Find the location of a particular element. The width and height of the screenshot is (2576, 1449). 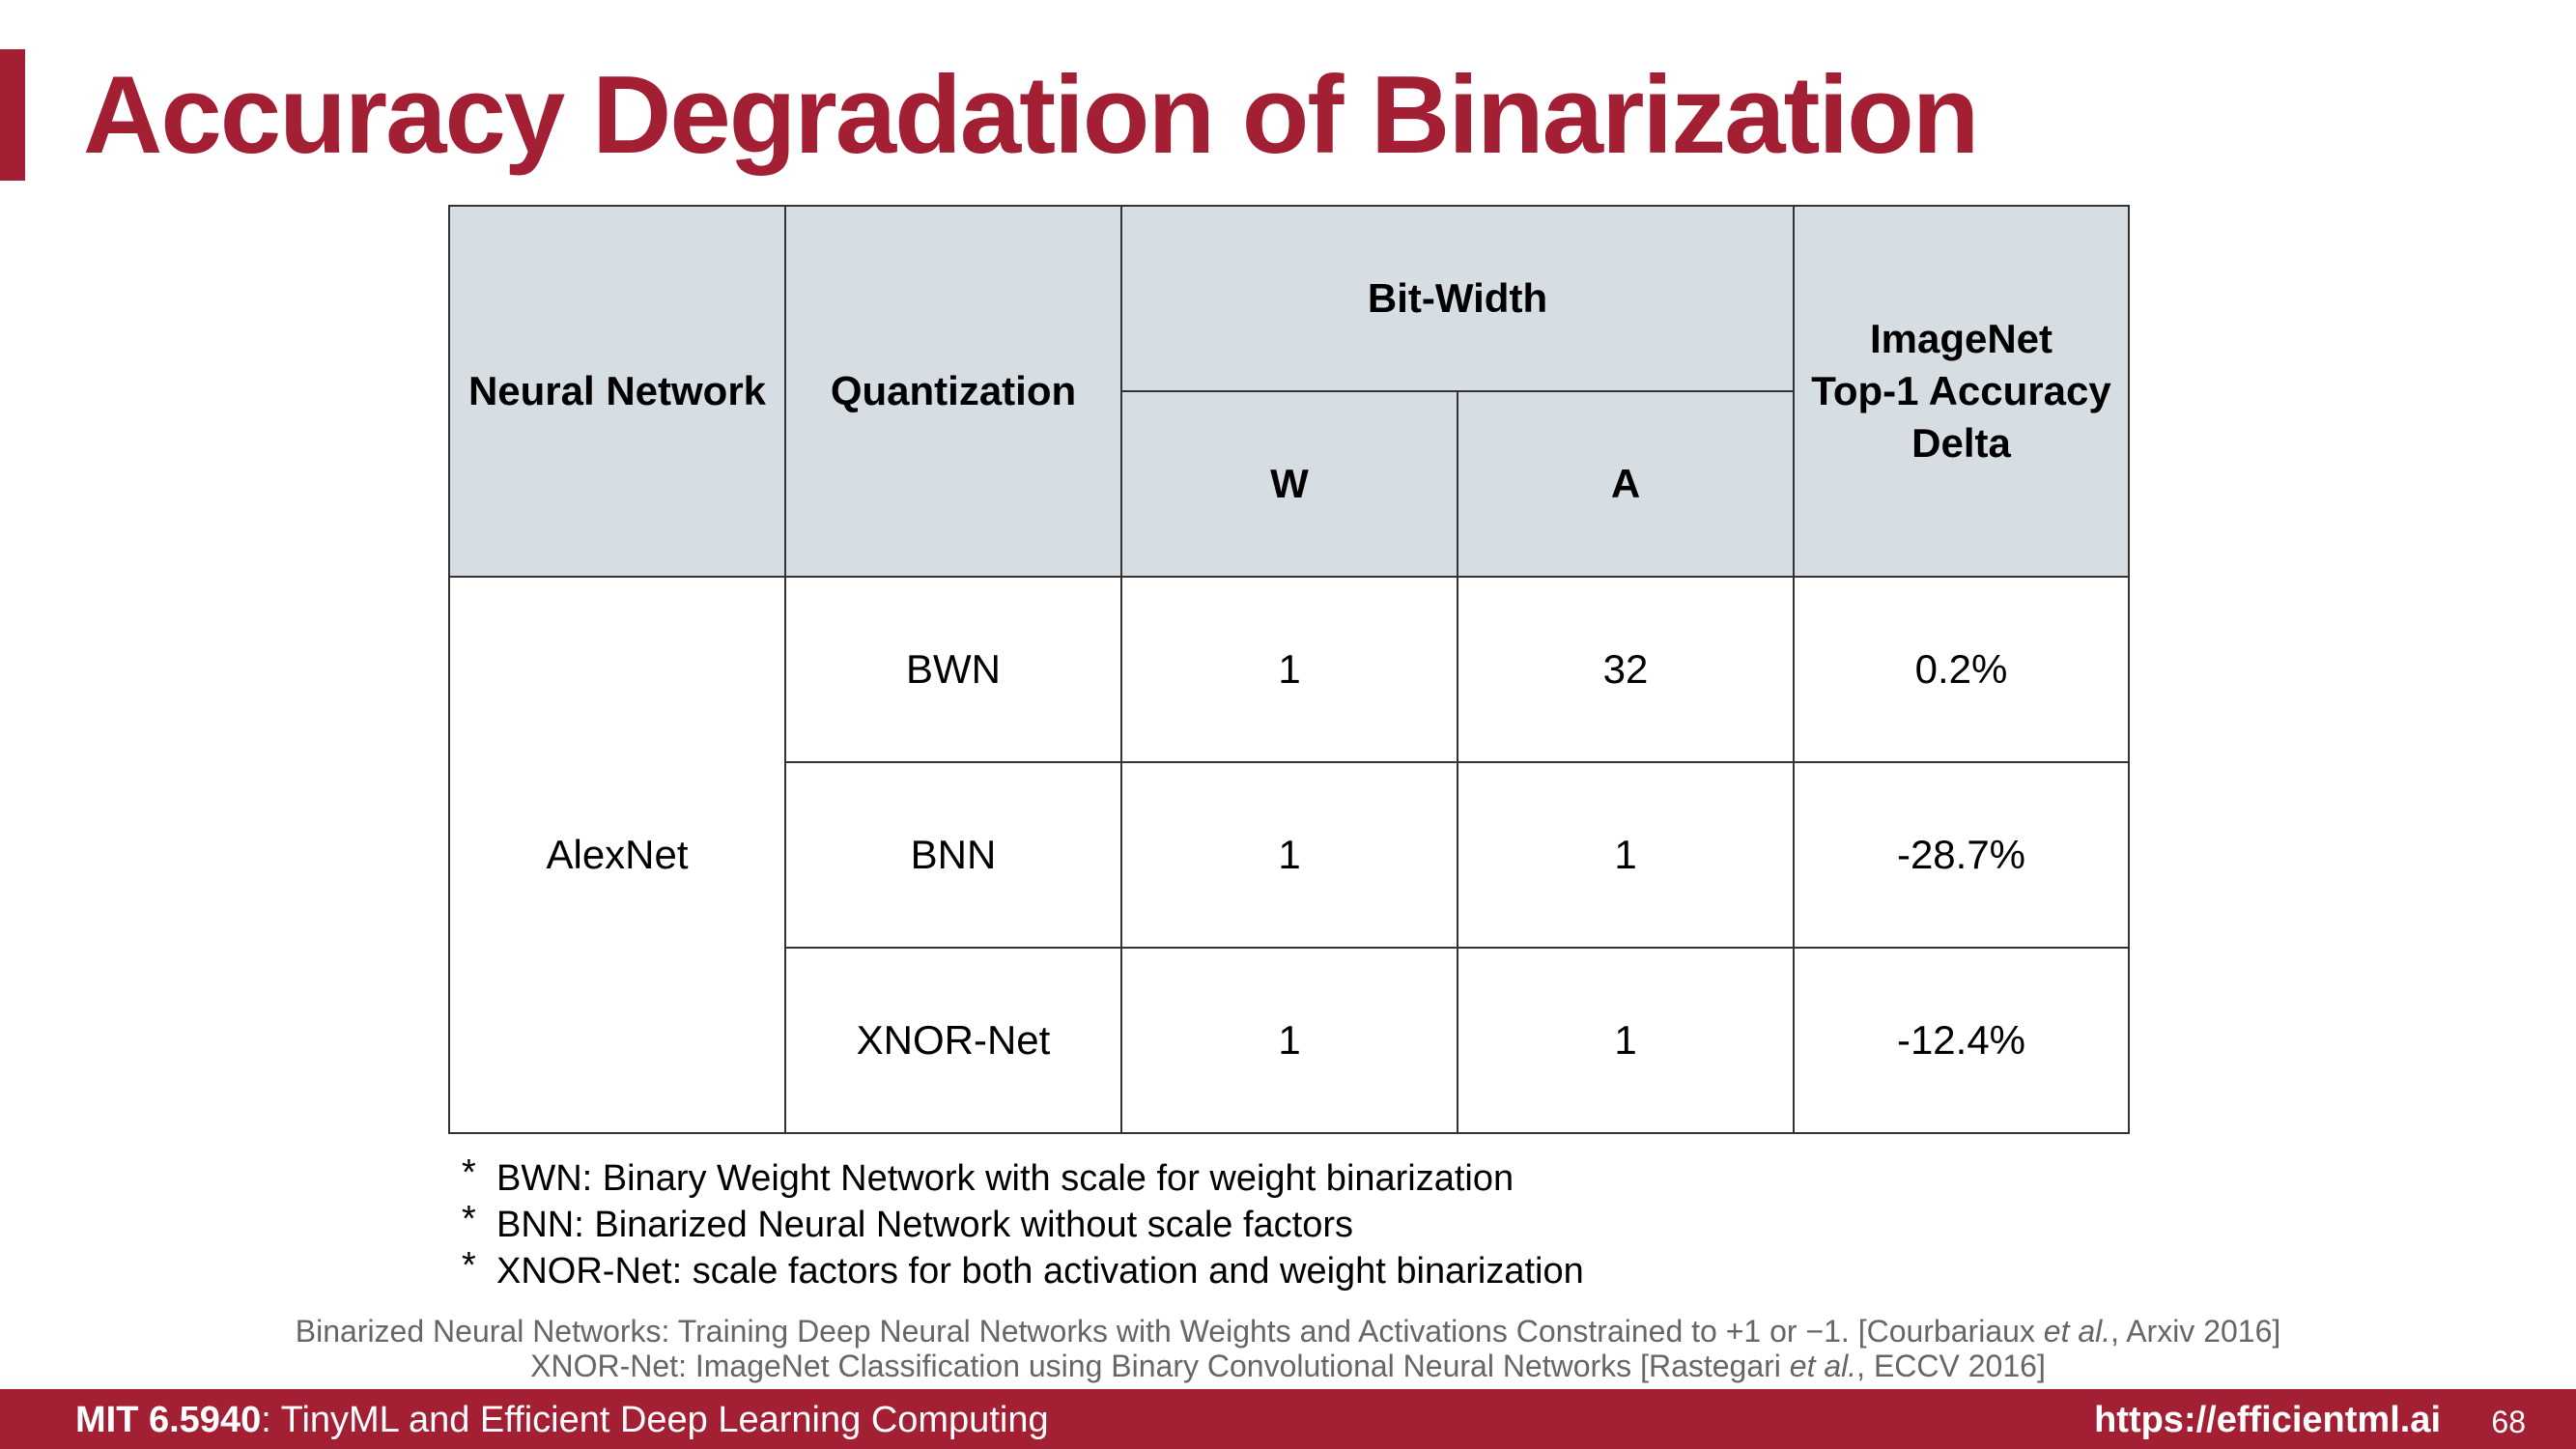

table-row: XNOR-Net 1 1 -12.4% is located at coordinates (1289, 1040).